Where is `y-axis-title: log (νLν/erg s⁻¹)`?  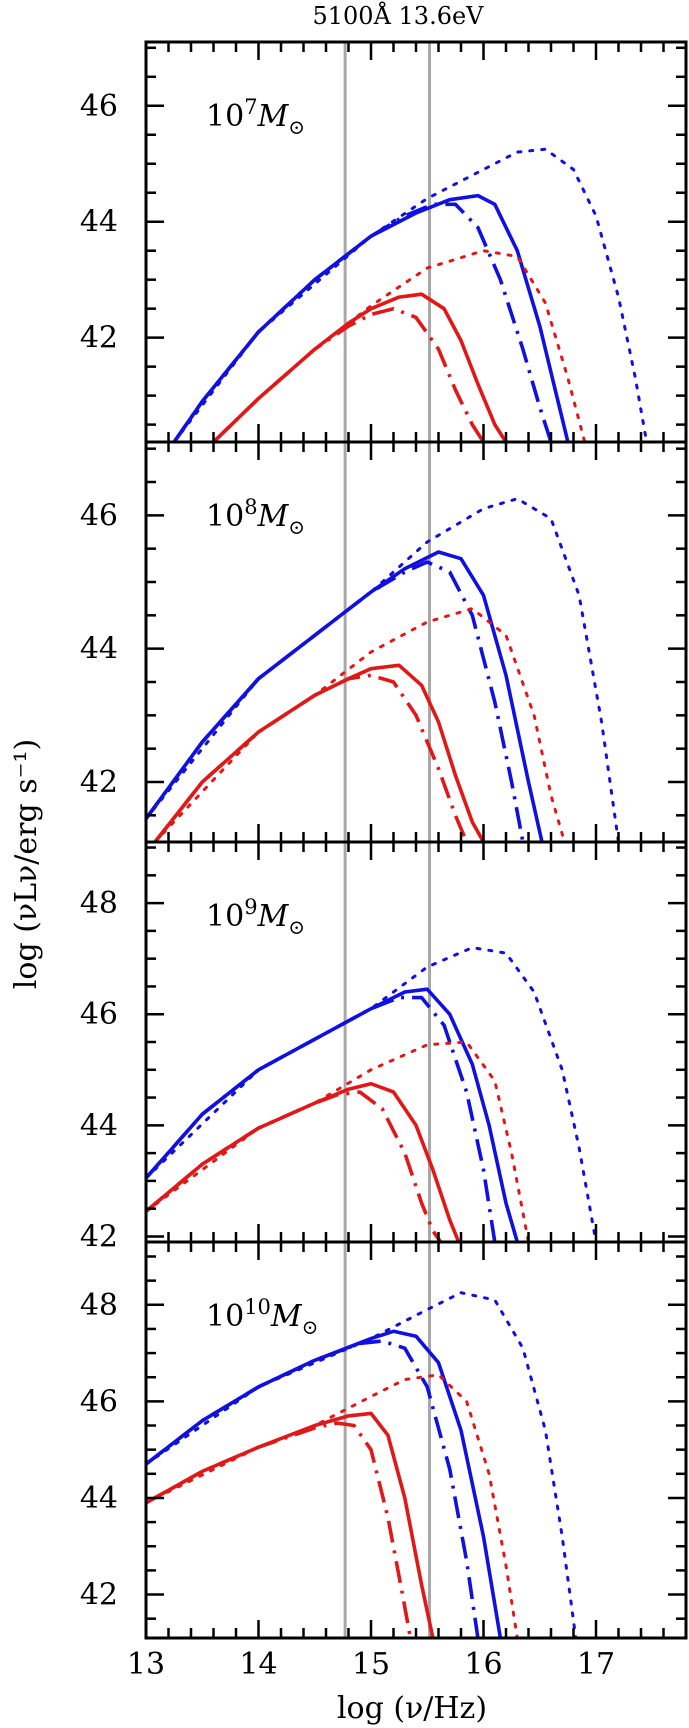
y-axis-title: log (νLν/erg s⁻¹) is located at coordinates (26, 864).